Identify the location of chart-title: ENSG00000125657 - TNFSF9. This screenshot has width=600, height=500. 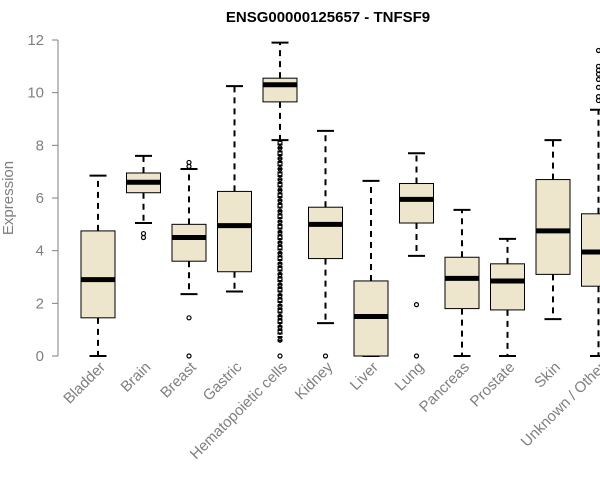
(328, 17).